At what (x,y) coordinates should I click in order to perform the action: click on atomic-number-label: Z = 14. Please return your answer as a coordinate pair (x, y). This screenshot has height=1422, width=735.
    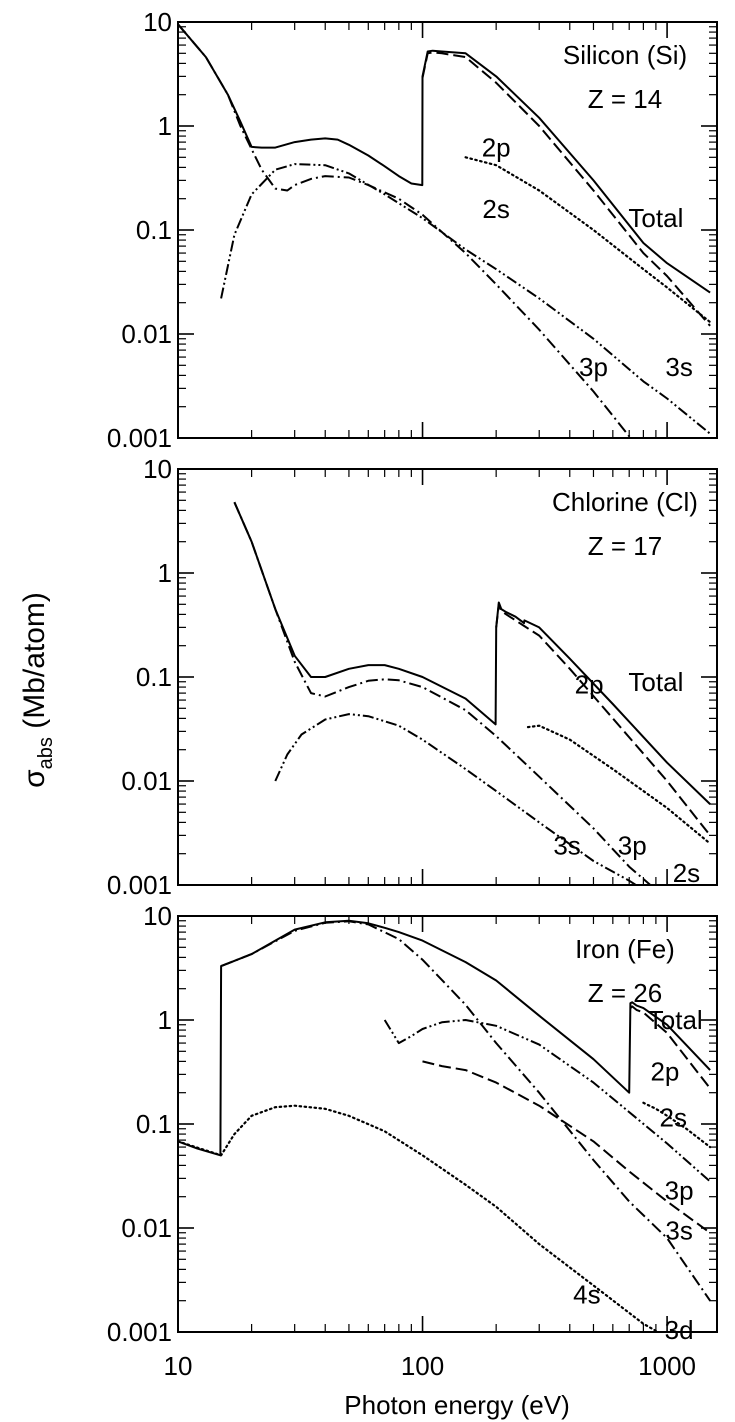
    Looking at the image, I should click on (625, 99).